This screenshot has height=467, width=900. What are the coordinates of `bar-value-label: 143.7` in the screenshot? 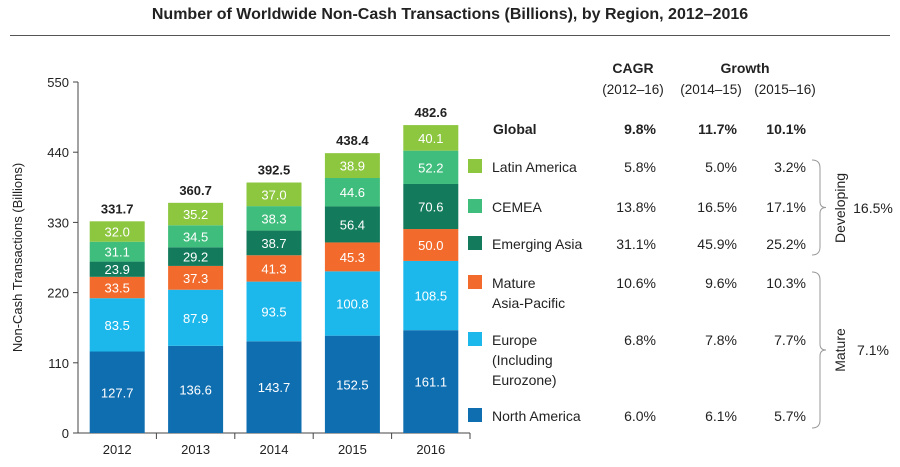 It's located at (274, 387).